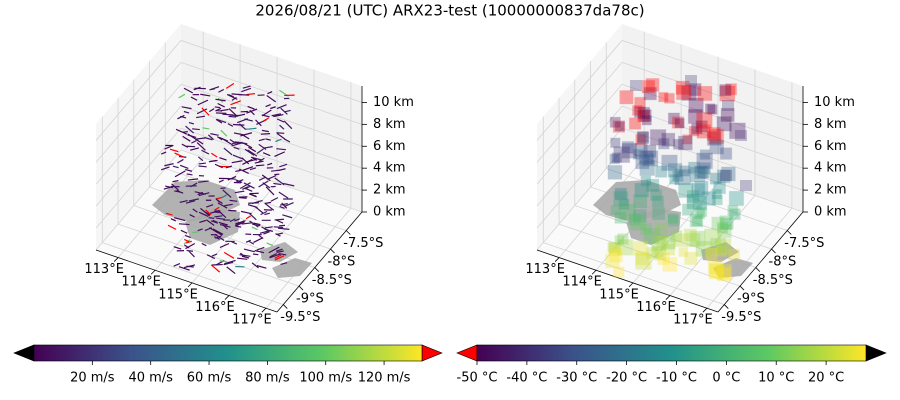  What do you see at coordinates (389, 212) in the screenshot?
I see `z-tick-label: 0 km` at bounding box center [389, 212].